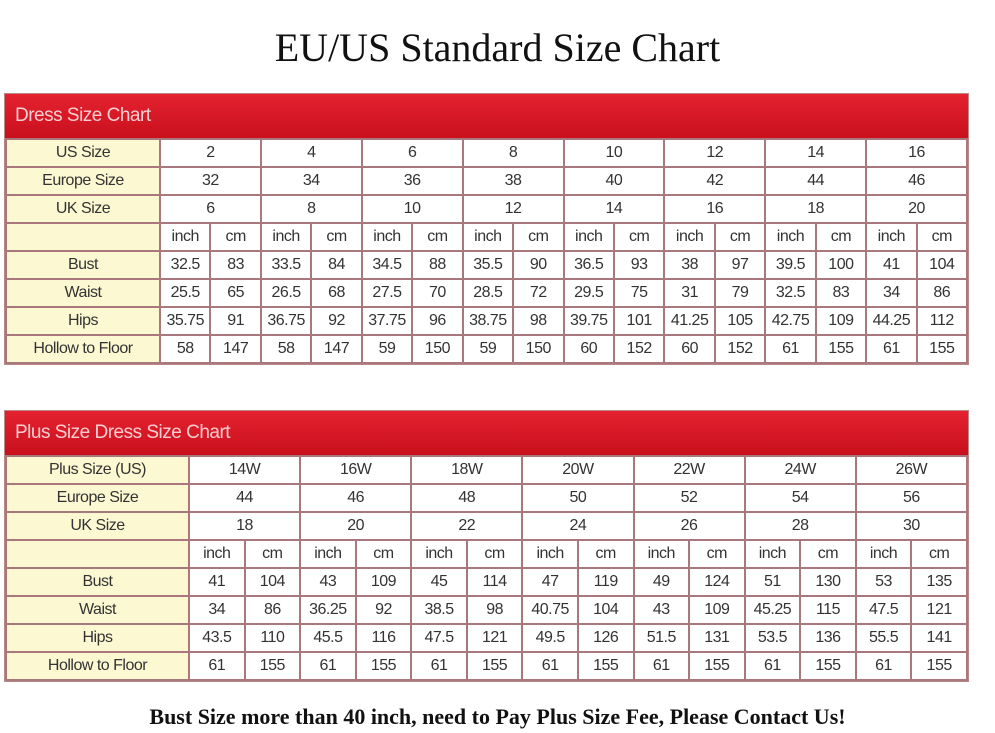 The image size is (995, 733). What do you see at coordinates (336, 293) in the screenshot?
I see `measure-cell: 68` at bounding box center [336, 293].